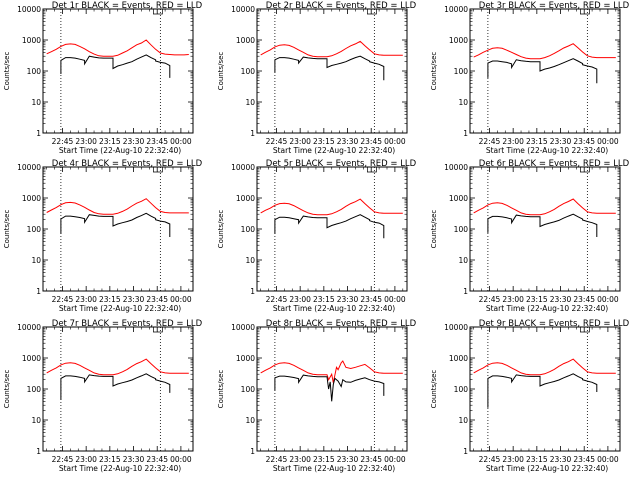  I want to click on chart-title: Det 9r BLACK = Events, RED = LLD, so click(554, 324).